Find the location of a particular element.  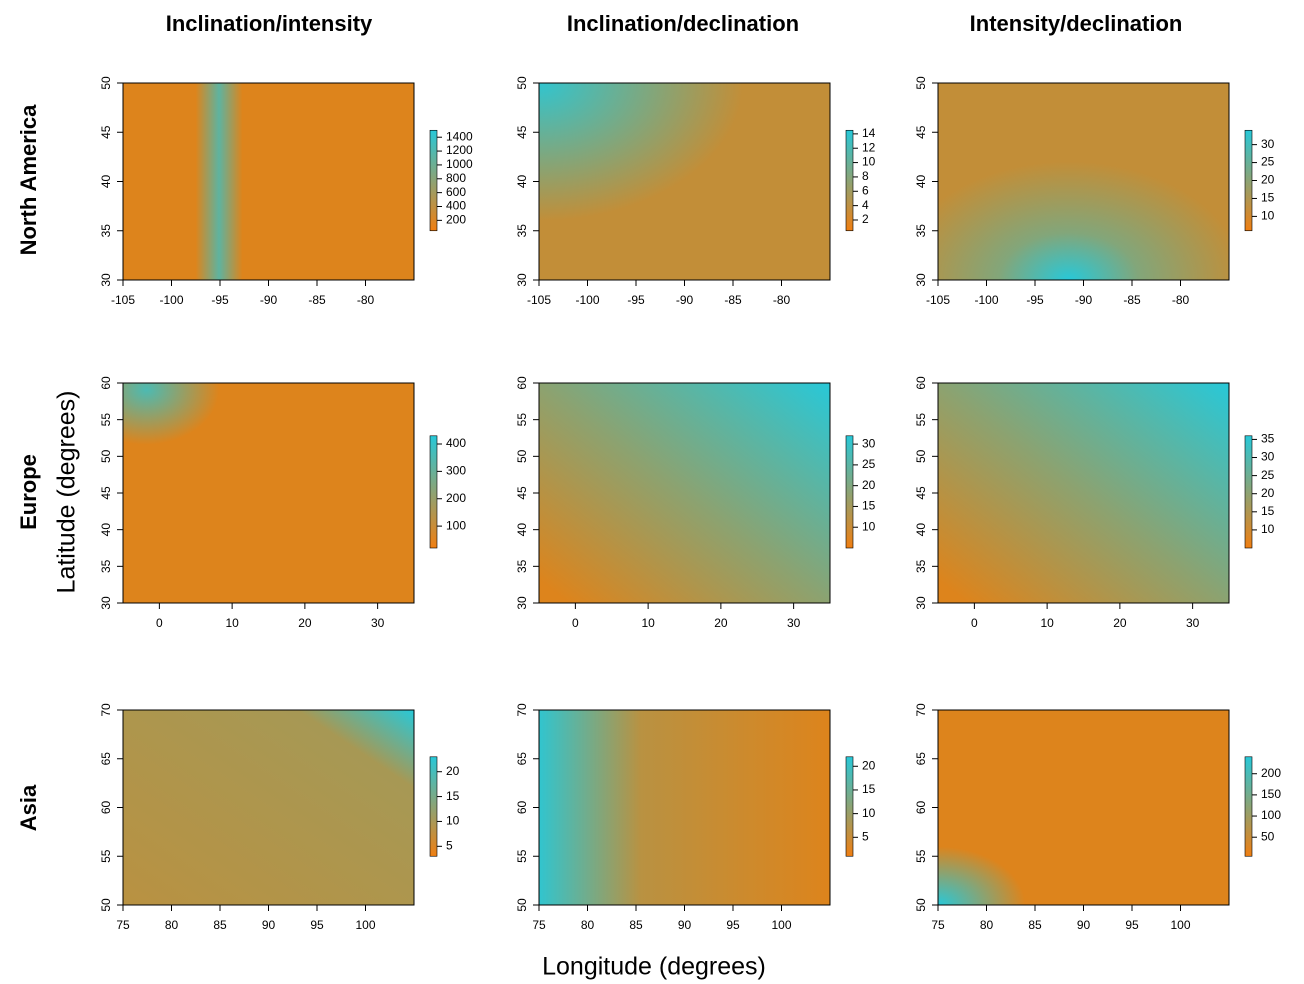

row-title: Asia is located at coordinates (28, 807).